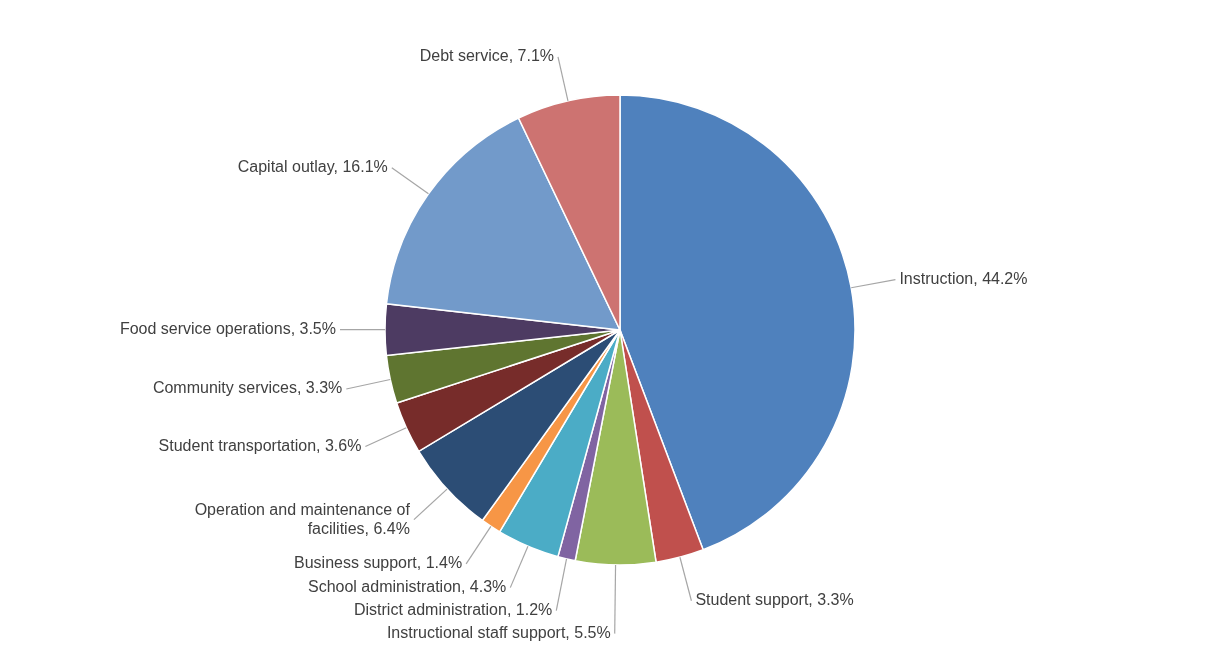  Describe the element at coordinates (486, 56) in the screenshot. I see `slice-label: Debt service, 7.1%` at that location.